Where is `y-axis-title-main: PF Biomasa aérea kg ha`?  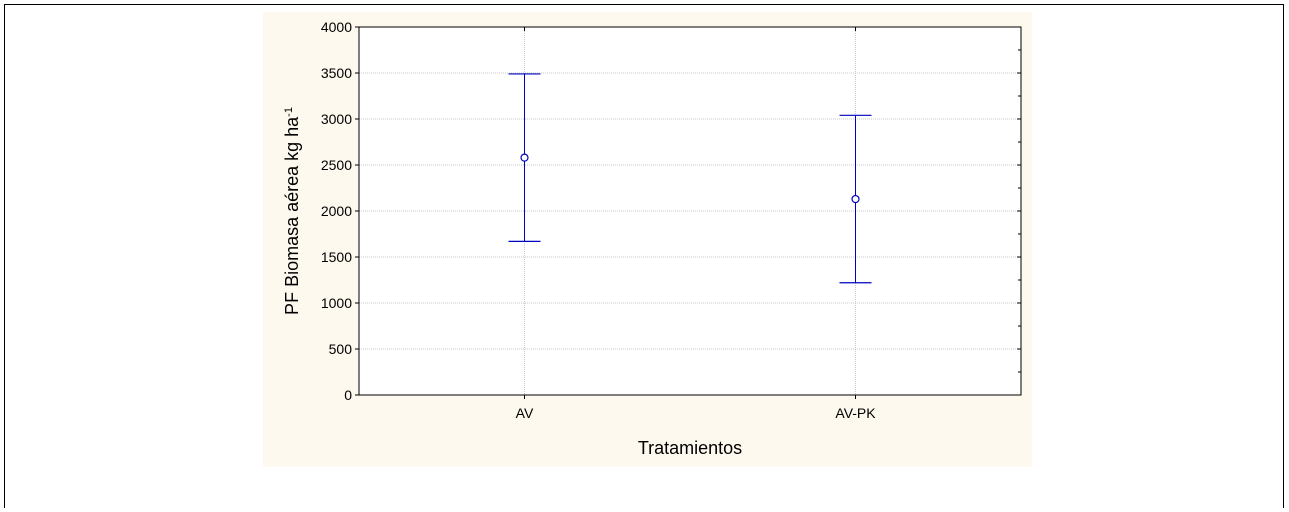
y-axis-title-main: PF Biomasa aérea kg ha is located at coordinates (292, 215).